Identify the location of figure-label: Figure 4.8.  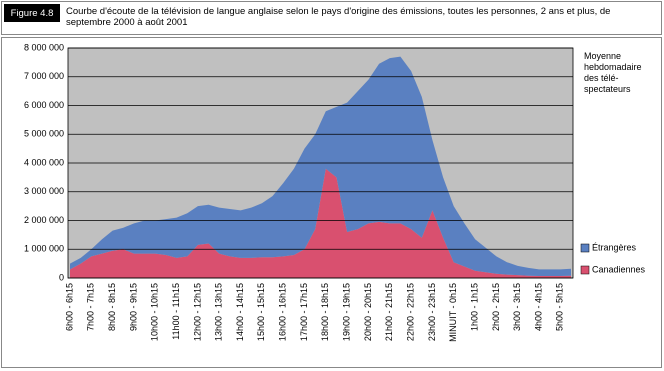
(32, 13).